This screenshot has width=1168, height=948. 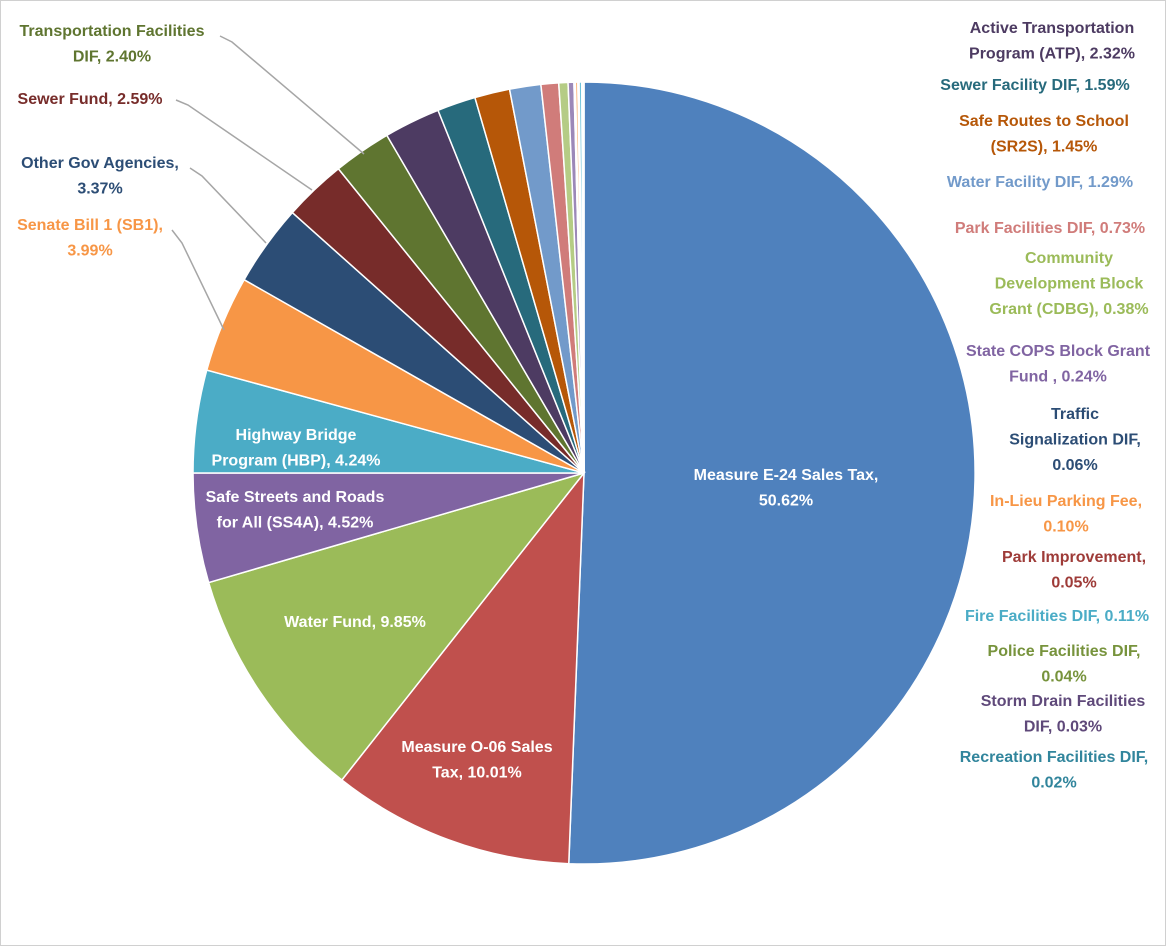 I want to click on leader-line-sewer-fund, so click(x=244, y=145).